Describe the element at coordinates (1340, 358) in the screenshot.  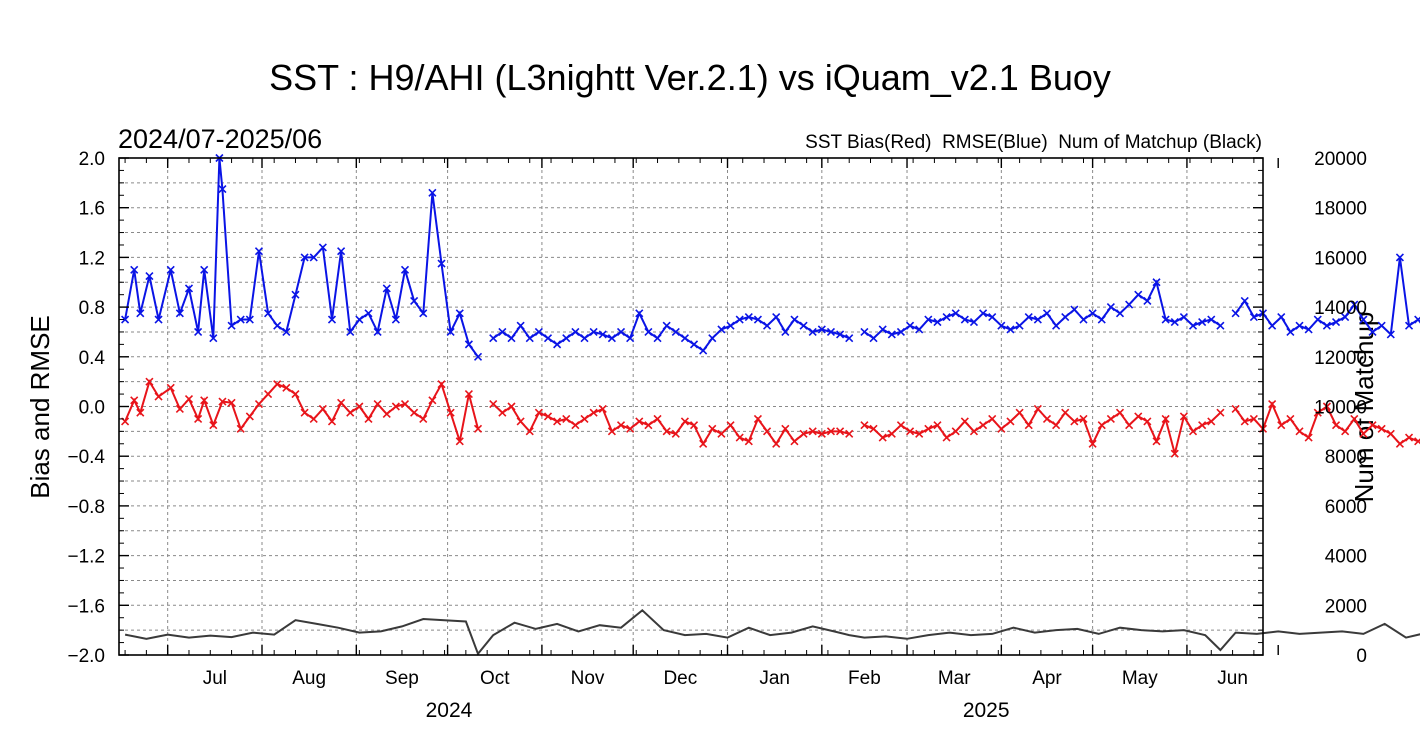
I see `y2-tick-label: 12000` at that location.